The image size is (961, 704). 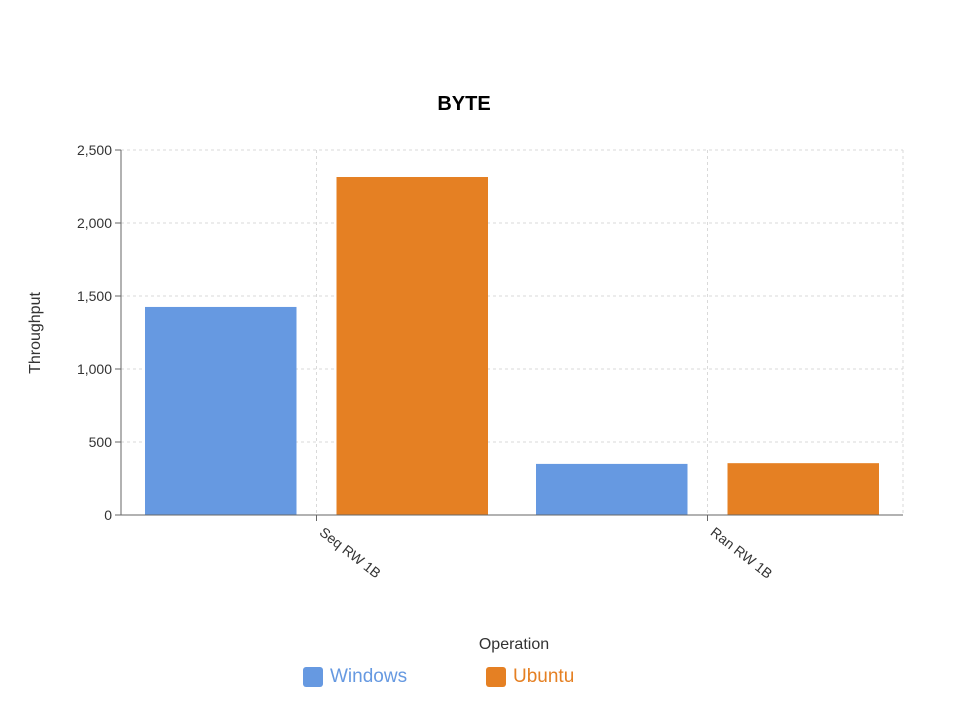 What do you see at coordinates (514, 644) in the screenshot?
I see `x-axis-label: Operation` at bounding box center [514, 644].